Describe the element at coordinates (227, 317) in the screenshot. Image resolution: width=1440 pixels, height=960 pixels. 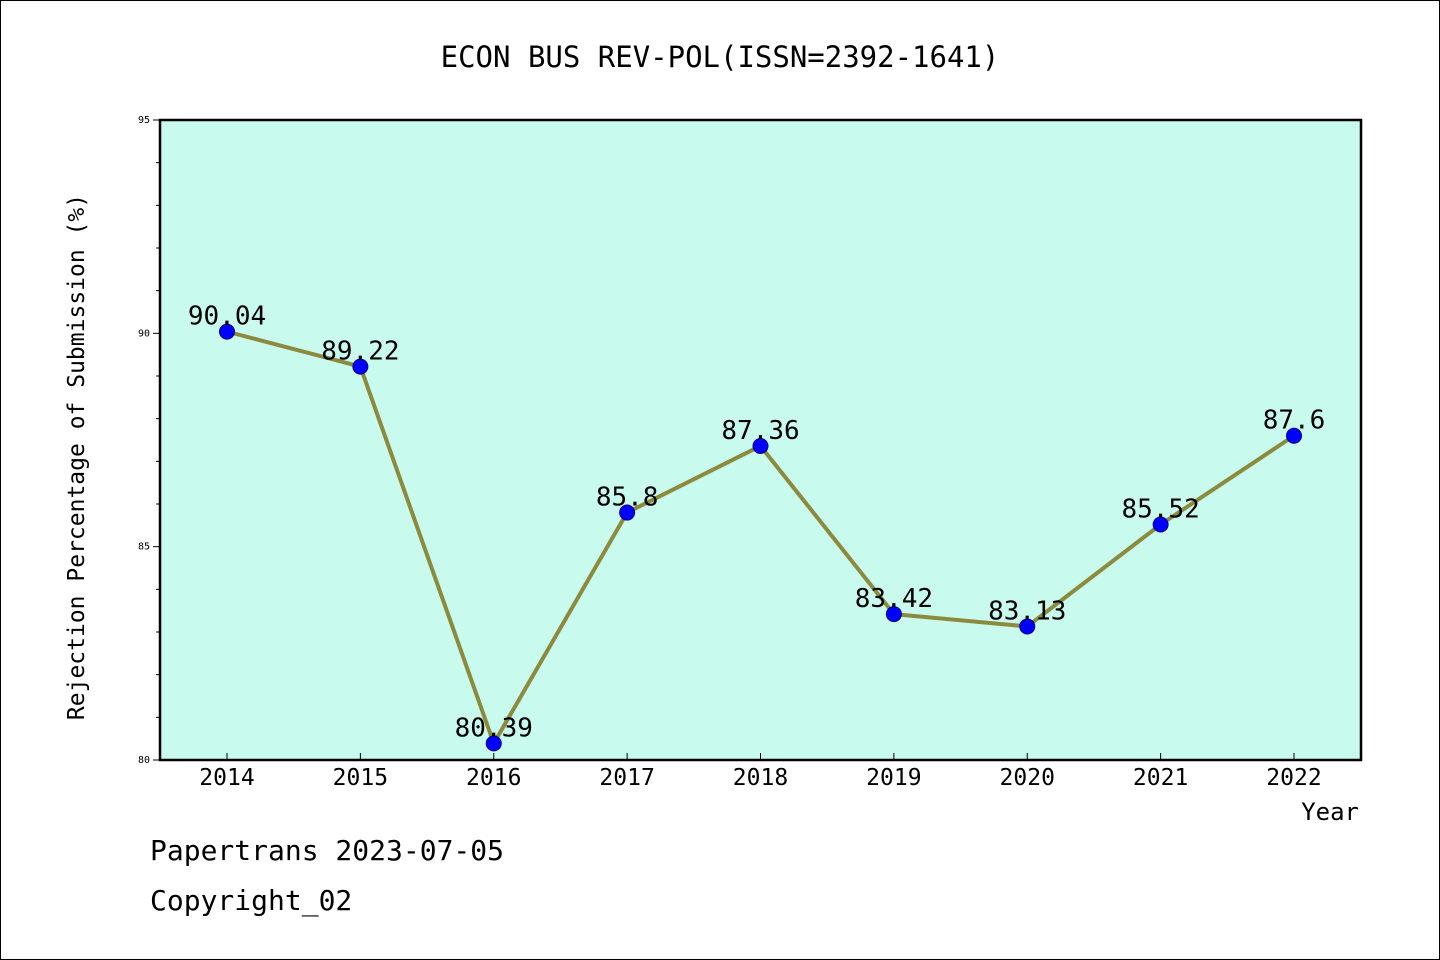
I see `data-label: 90.04` at that location.